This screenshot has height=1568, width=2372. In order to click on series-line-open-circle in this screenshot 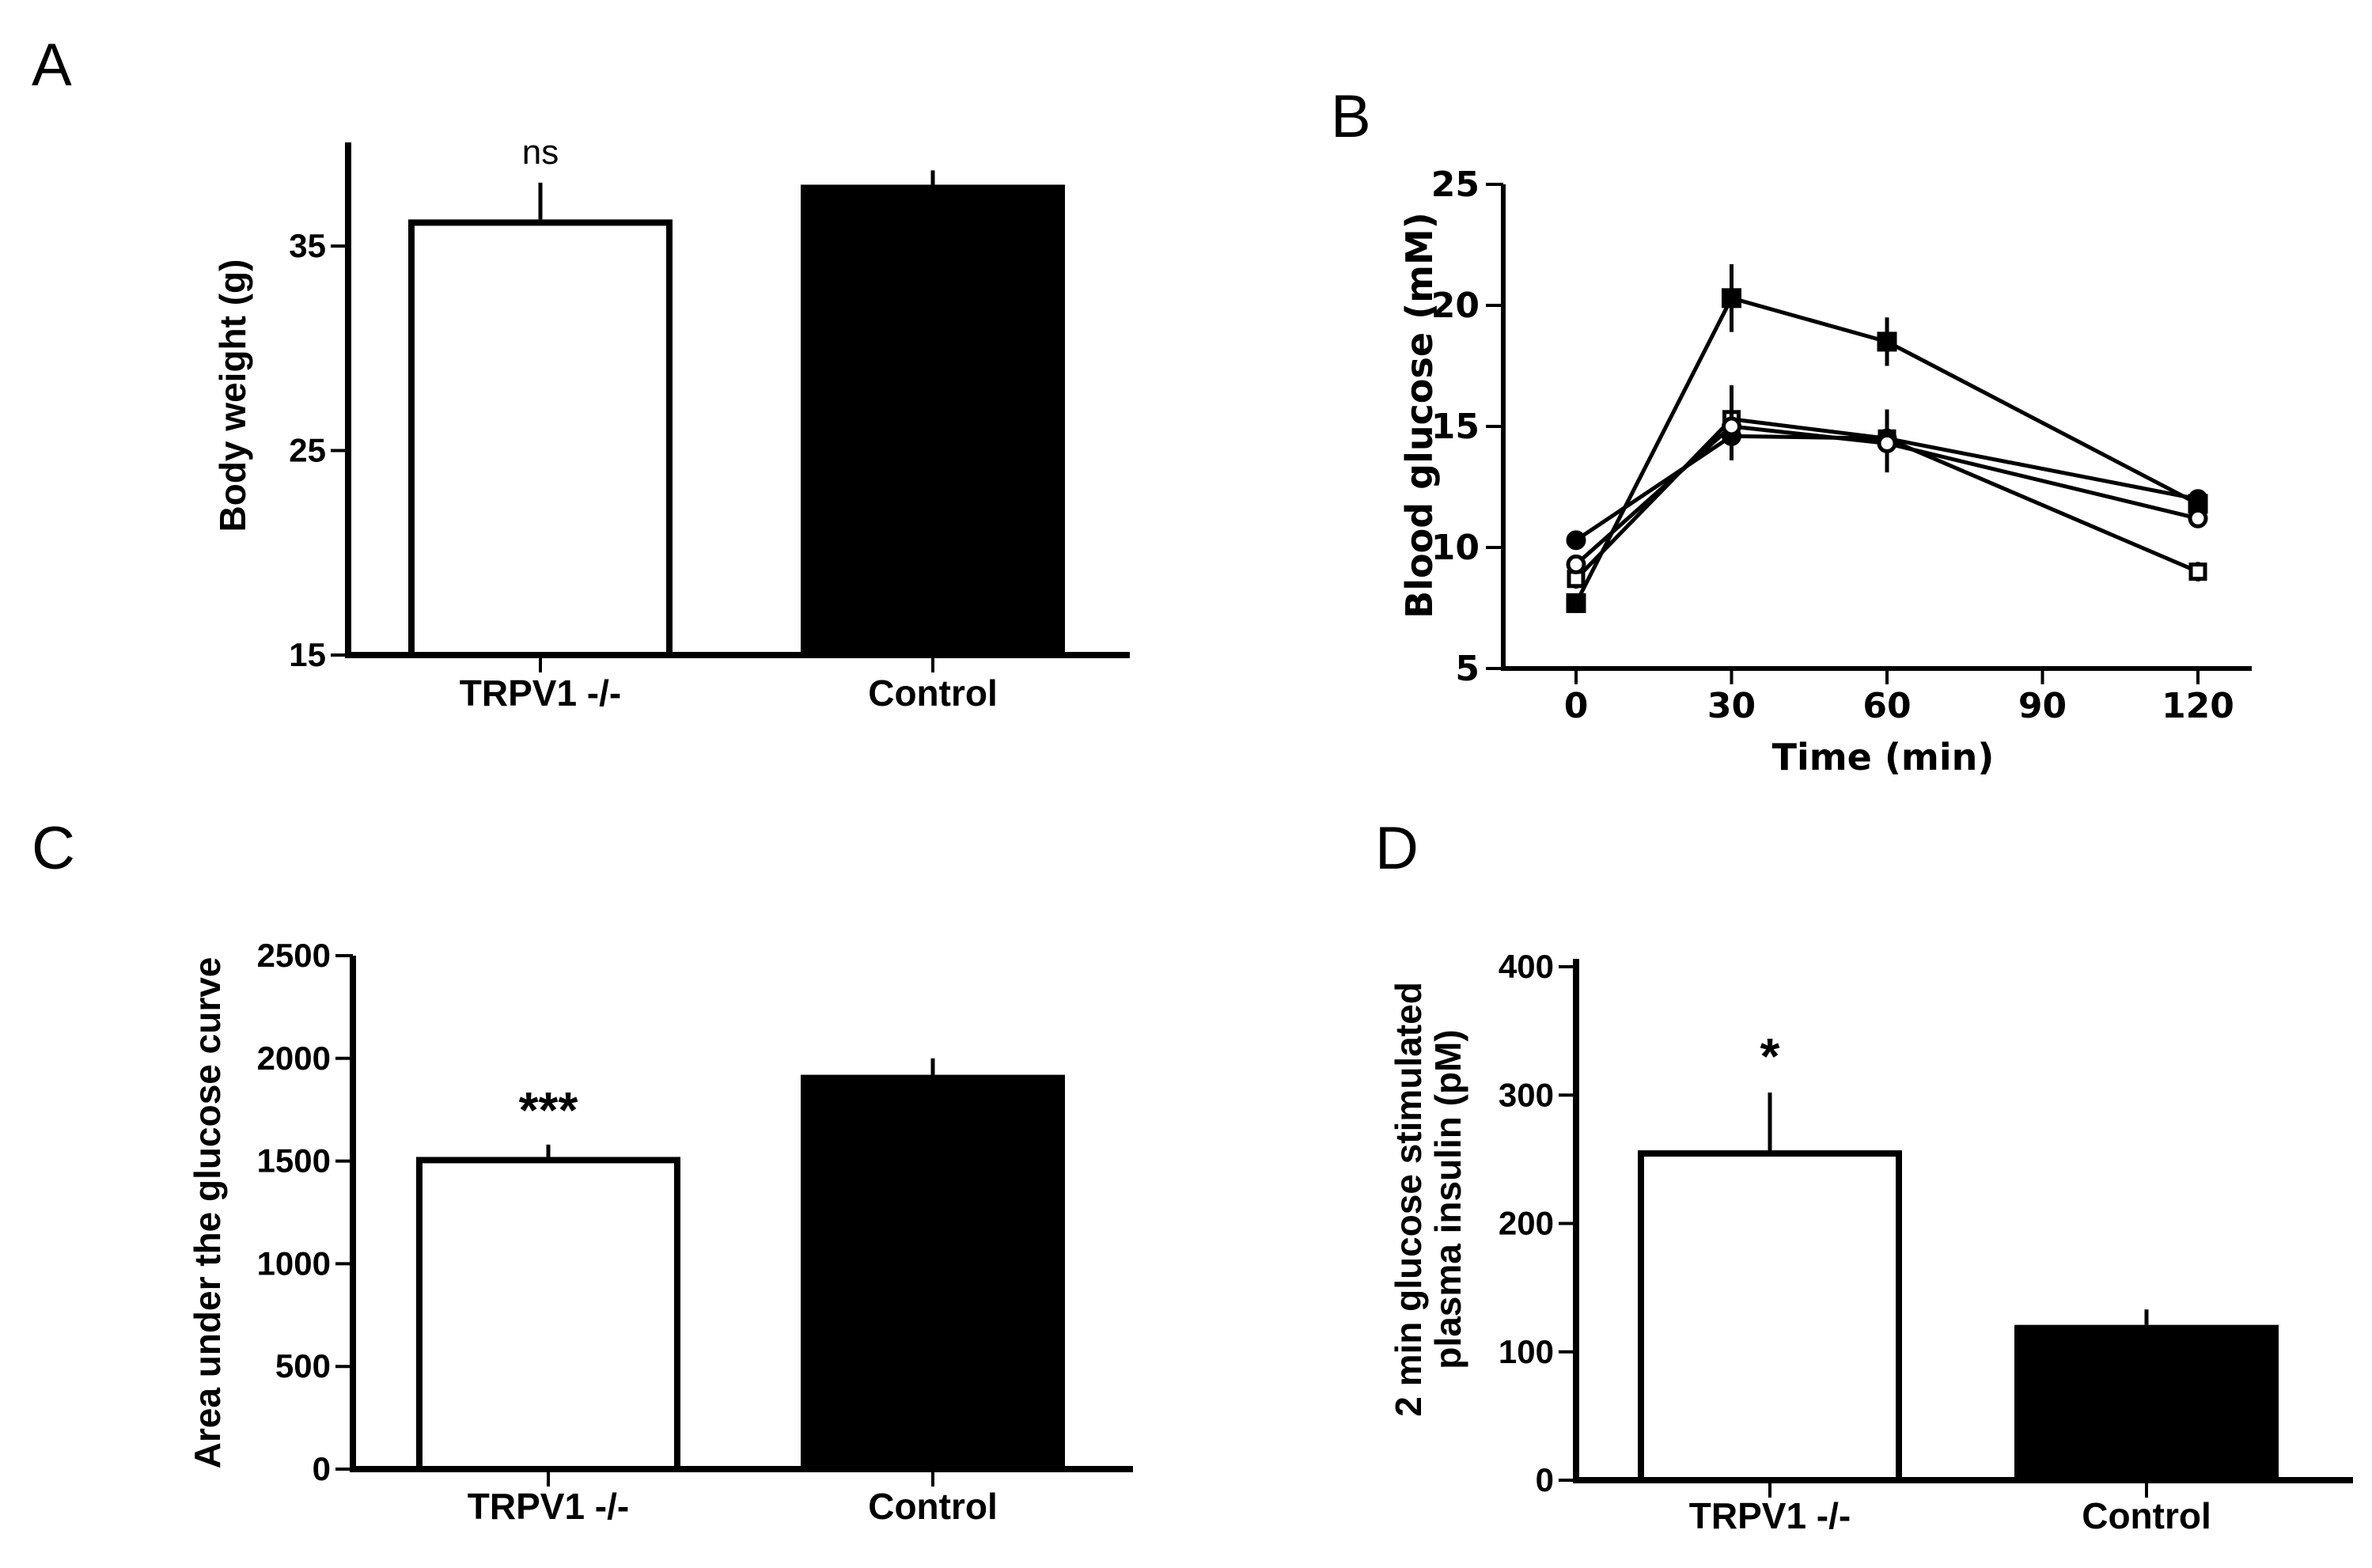, I will do `click(1886, 495)`.